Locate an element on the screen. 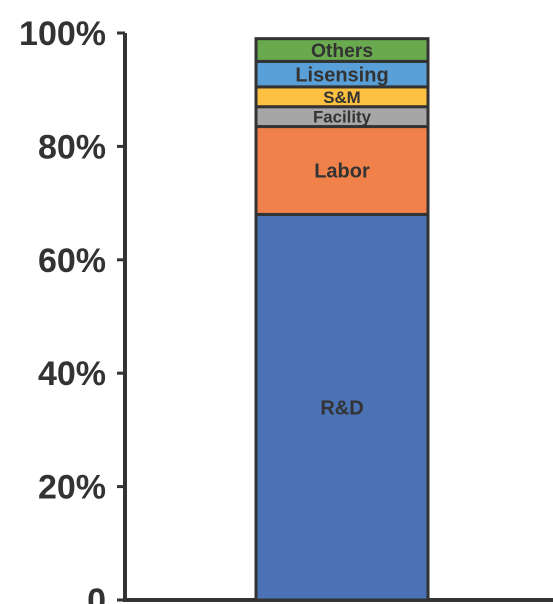 The width and height of the screenshot is (553, 604). y-tick-label: 80% is located at coordinates (72, 147).